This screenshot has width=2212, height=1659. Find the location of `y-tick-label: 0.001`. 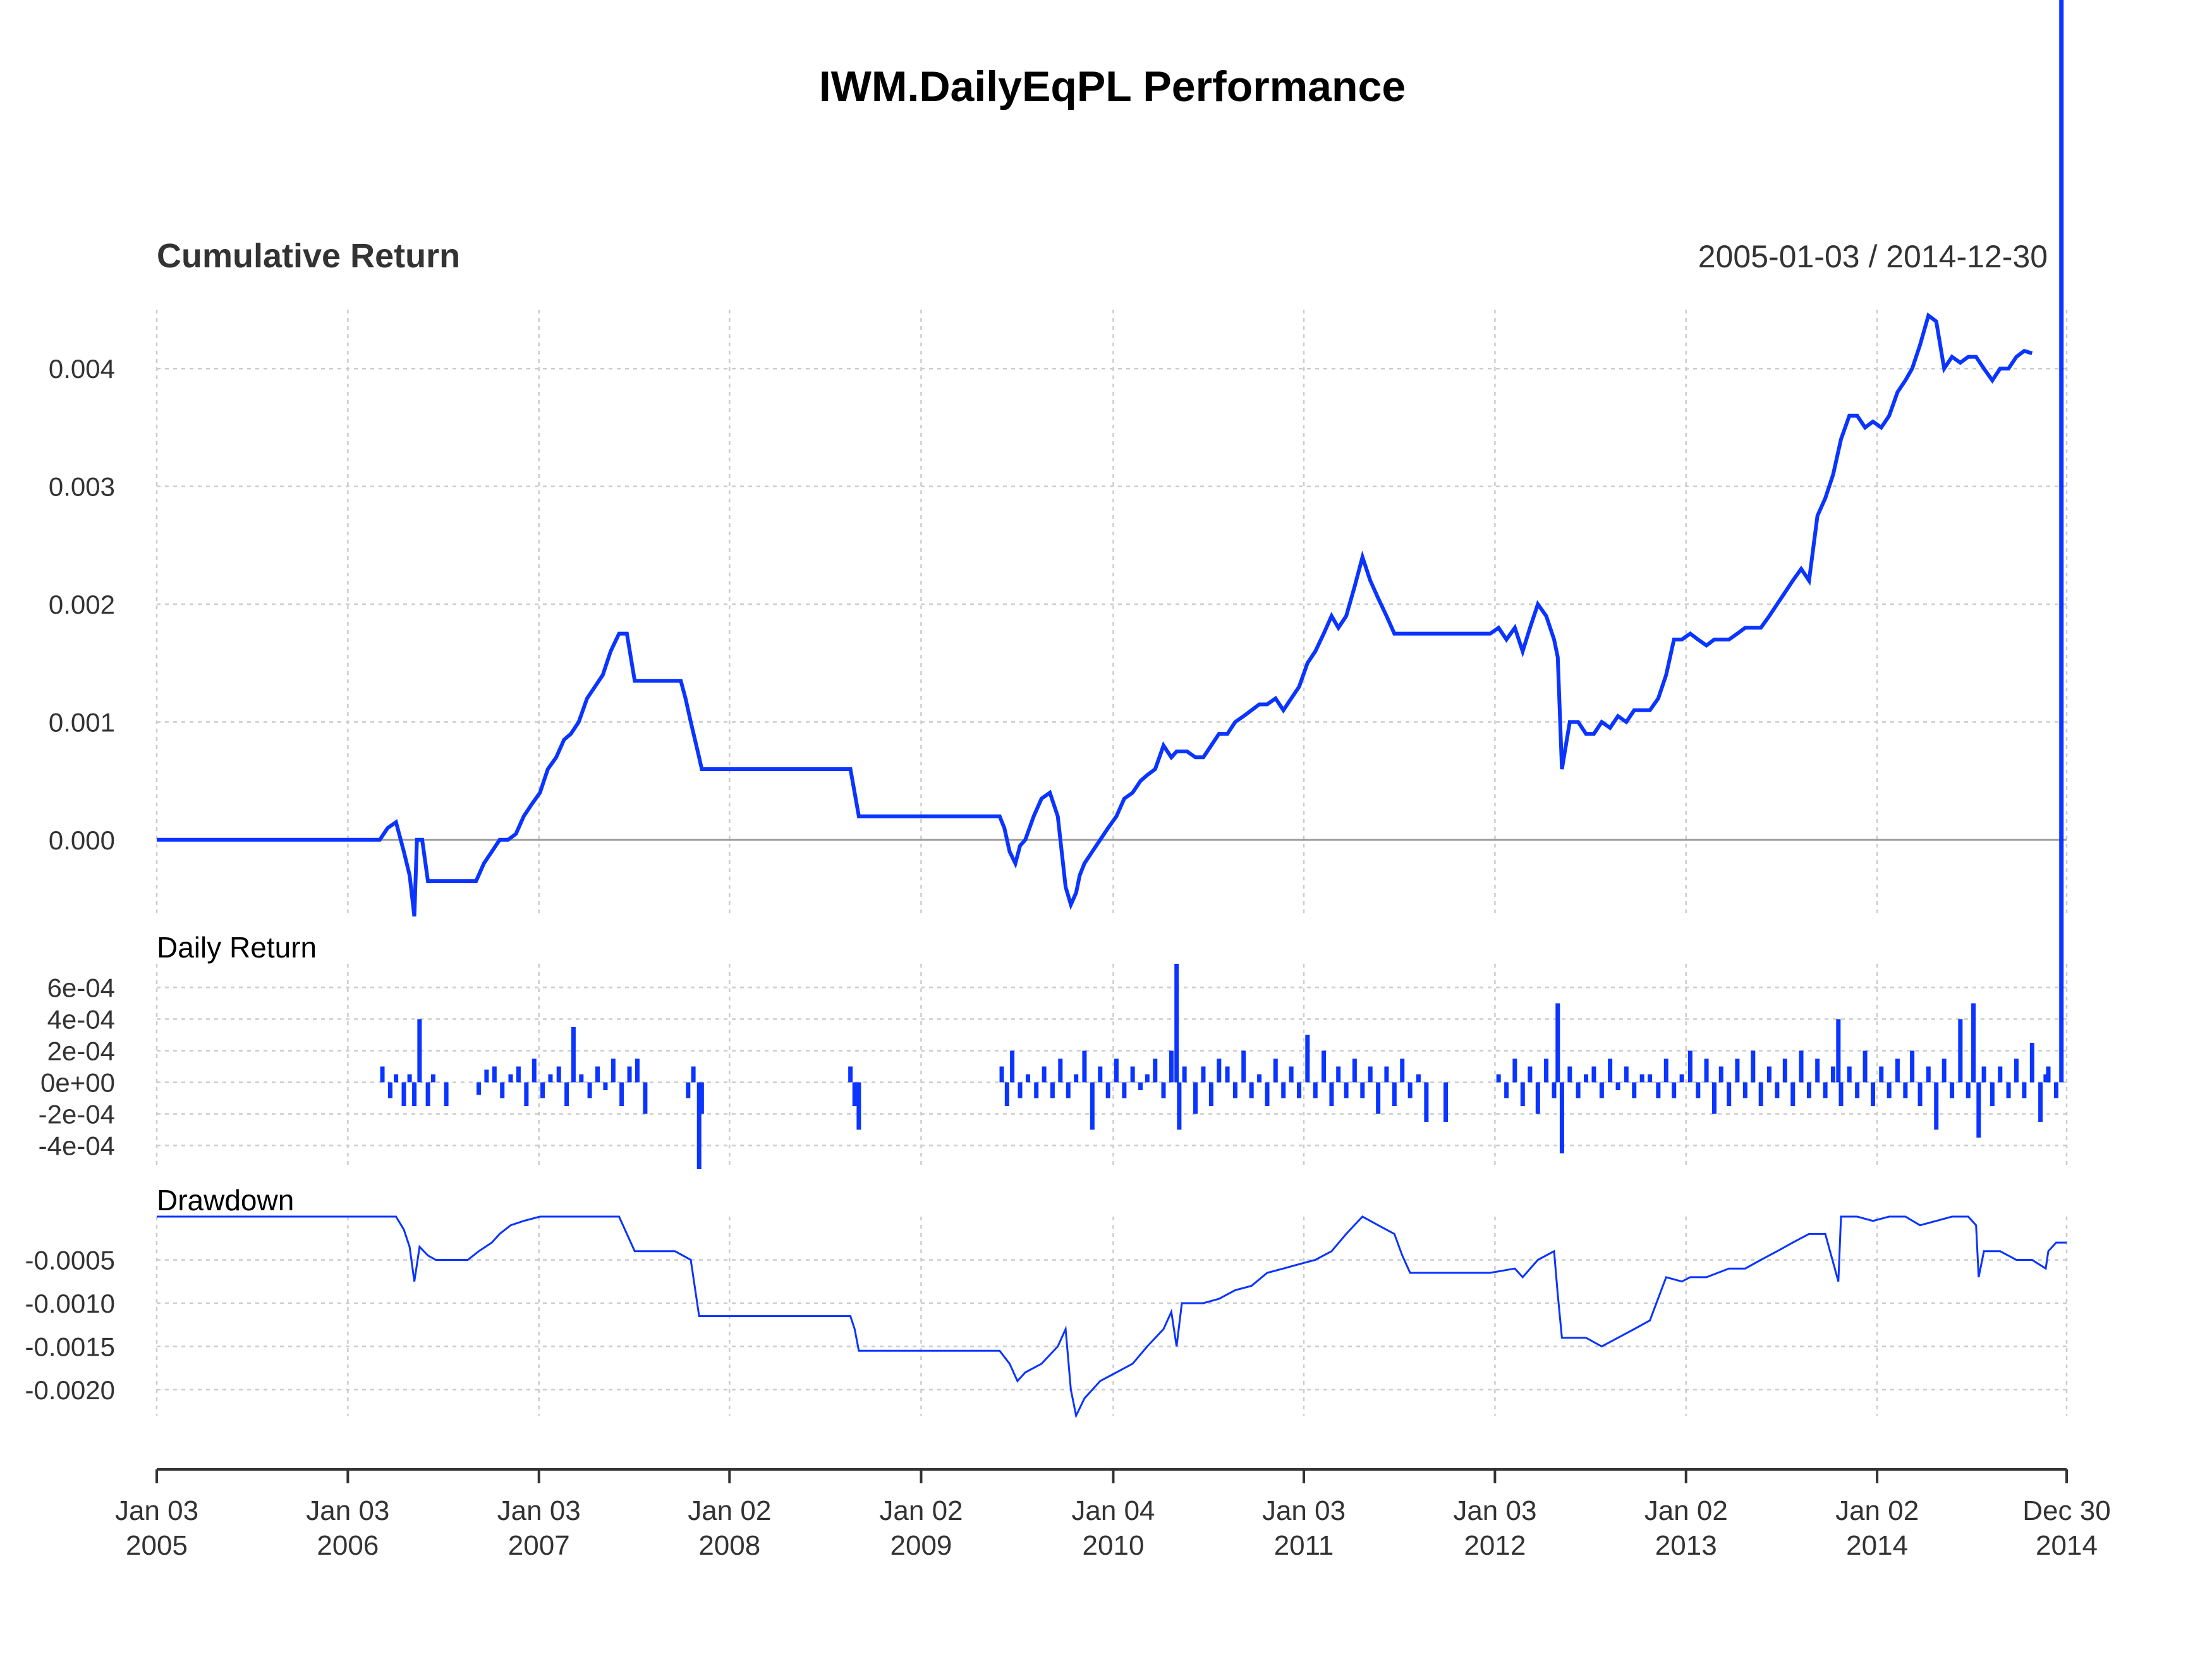

y-tick-label: 0.001 is located at coordinates (82, 722).